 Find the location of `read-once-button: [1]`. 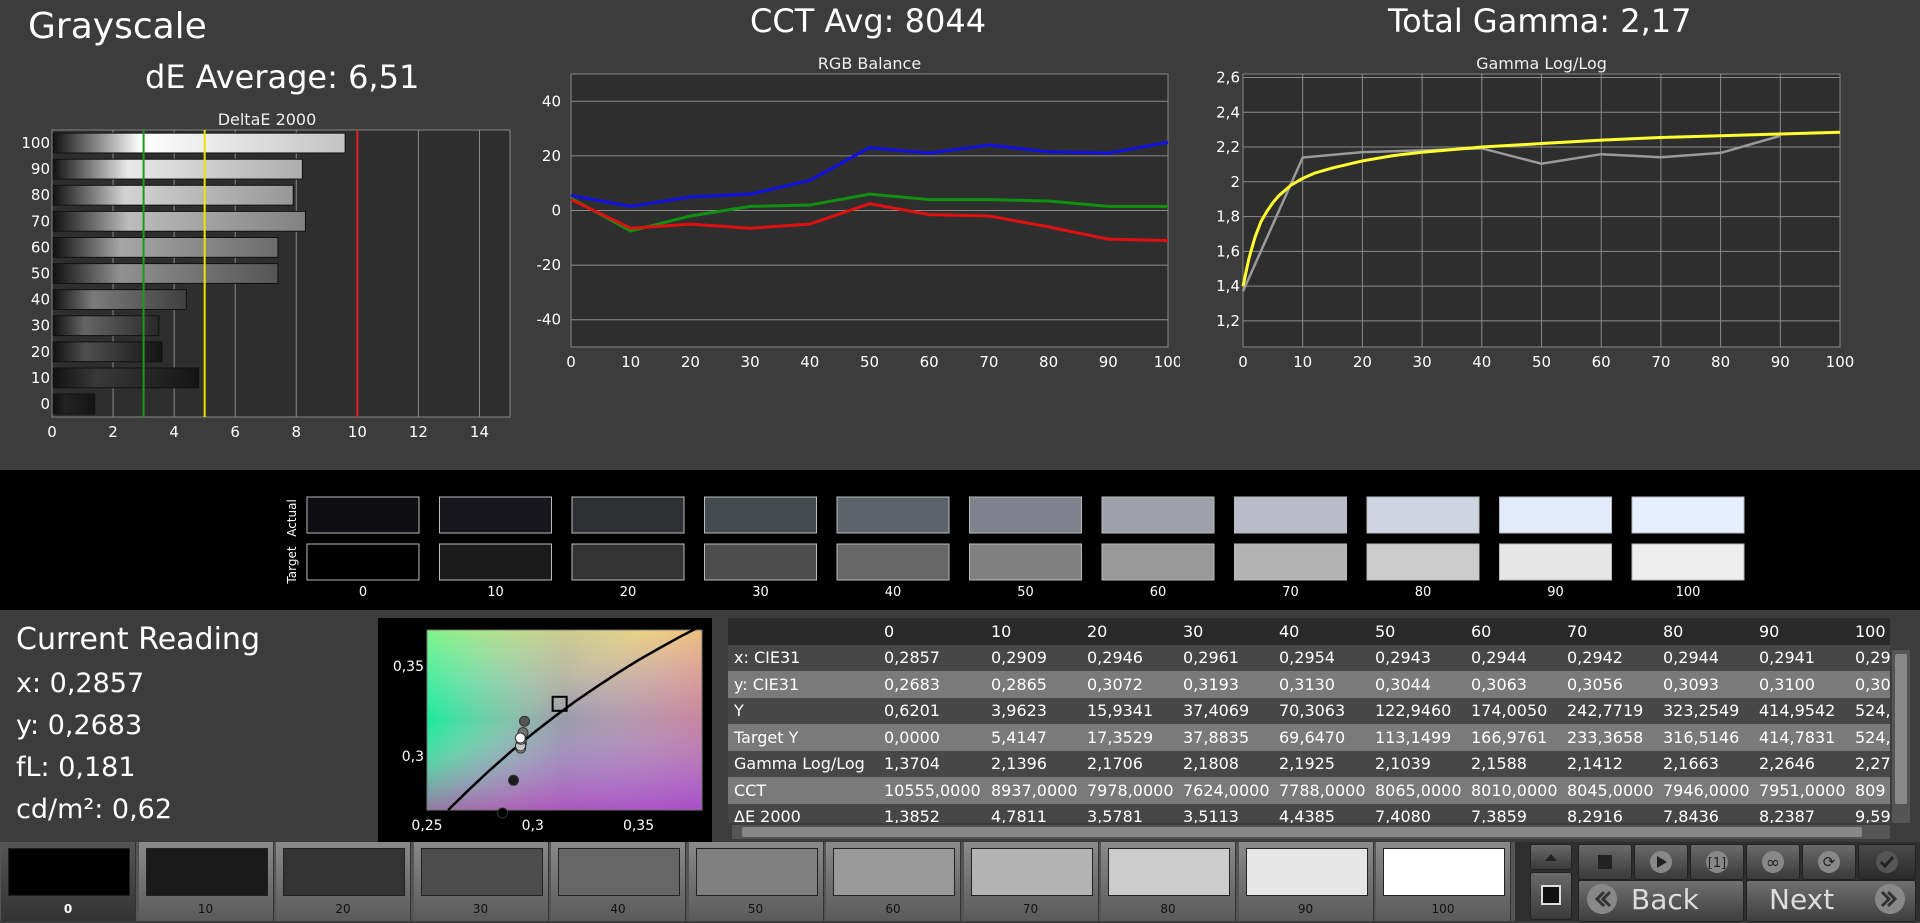

read-once-button: [1] is located at coordinates (1717, 862).